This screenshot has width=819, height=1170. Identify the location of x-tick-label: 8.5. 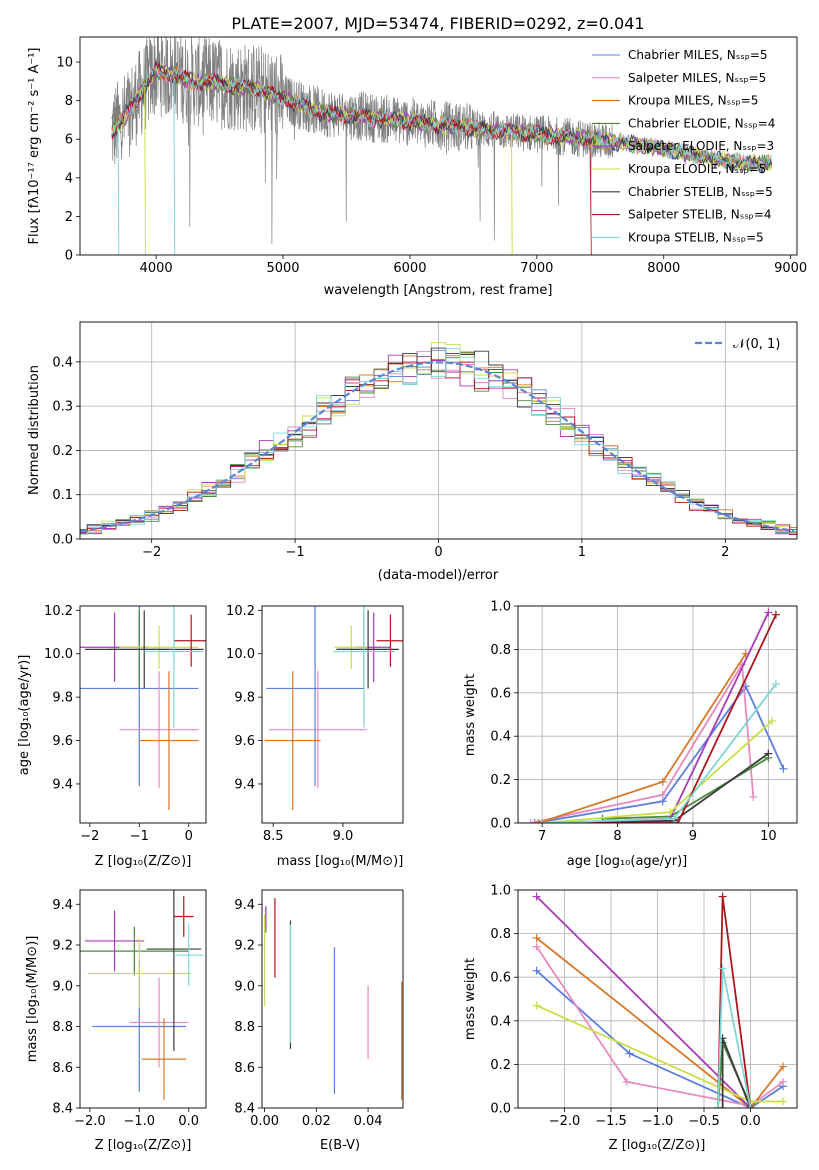
(273, 836).